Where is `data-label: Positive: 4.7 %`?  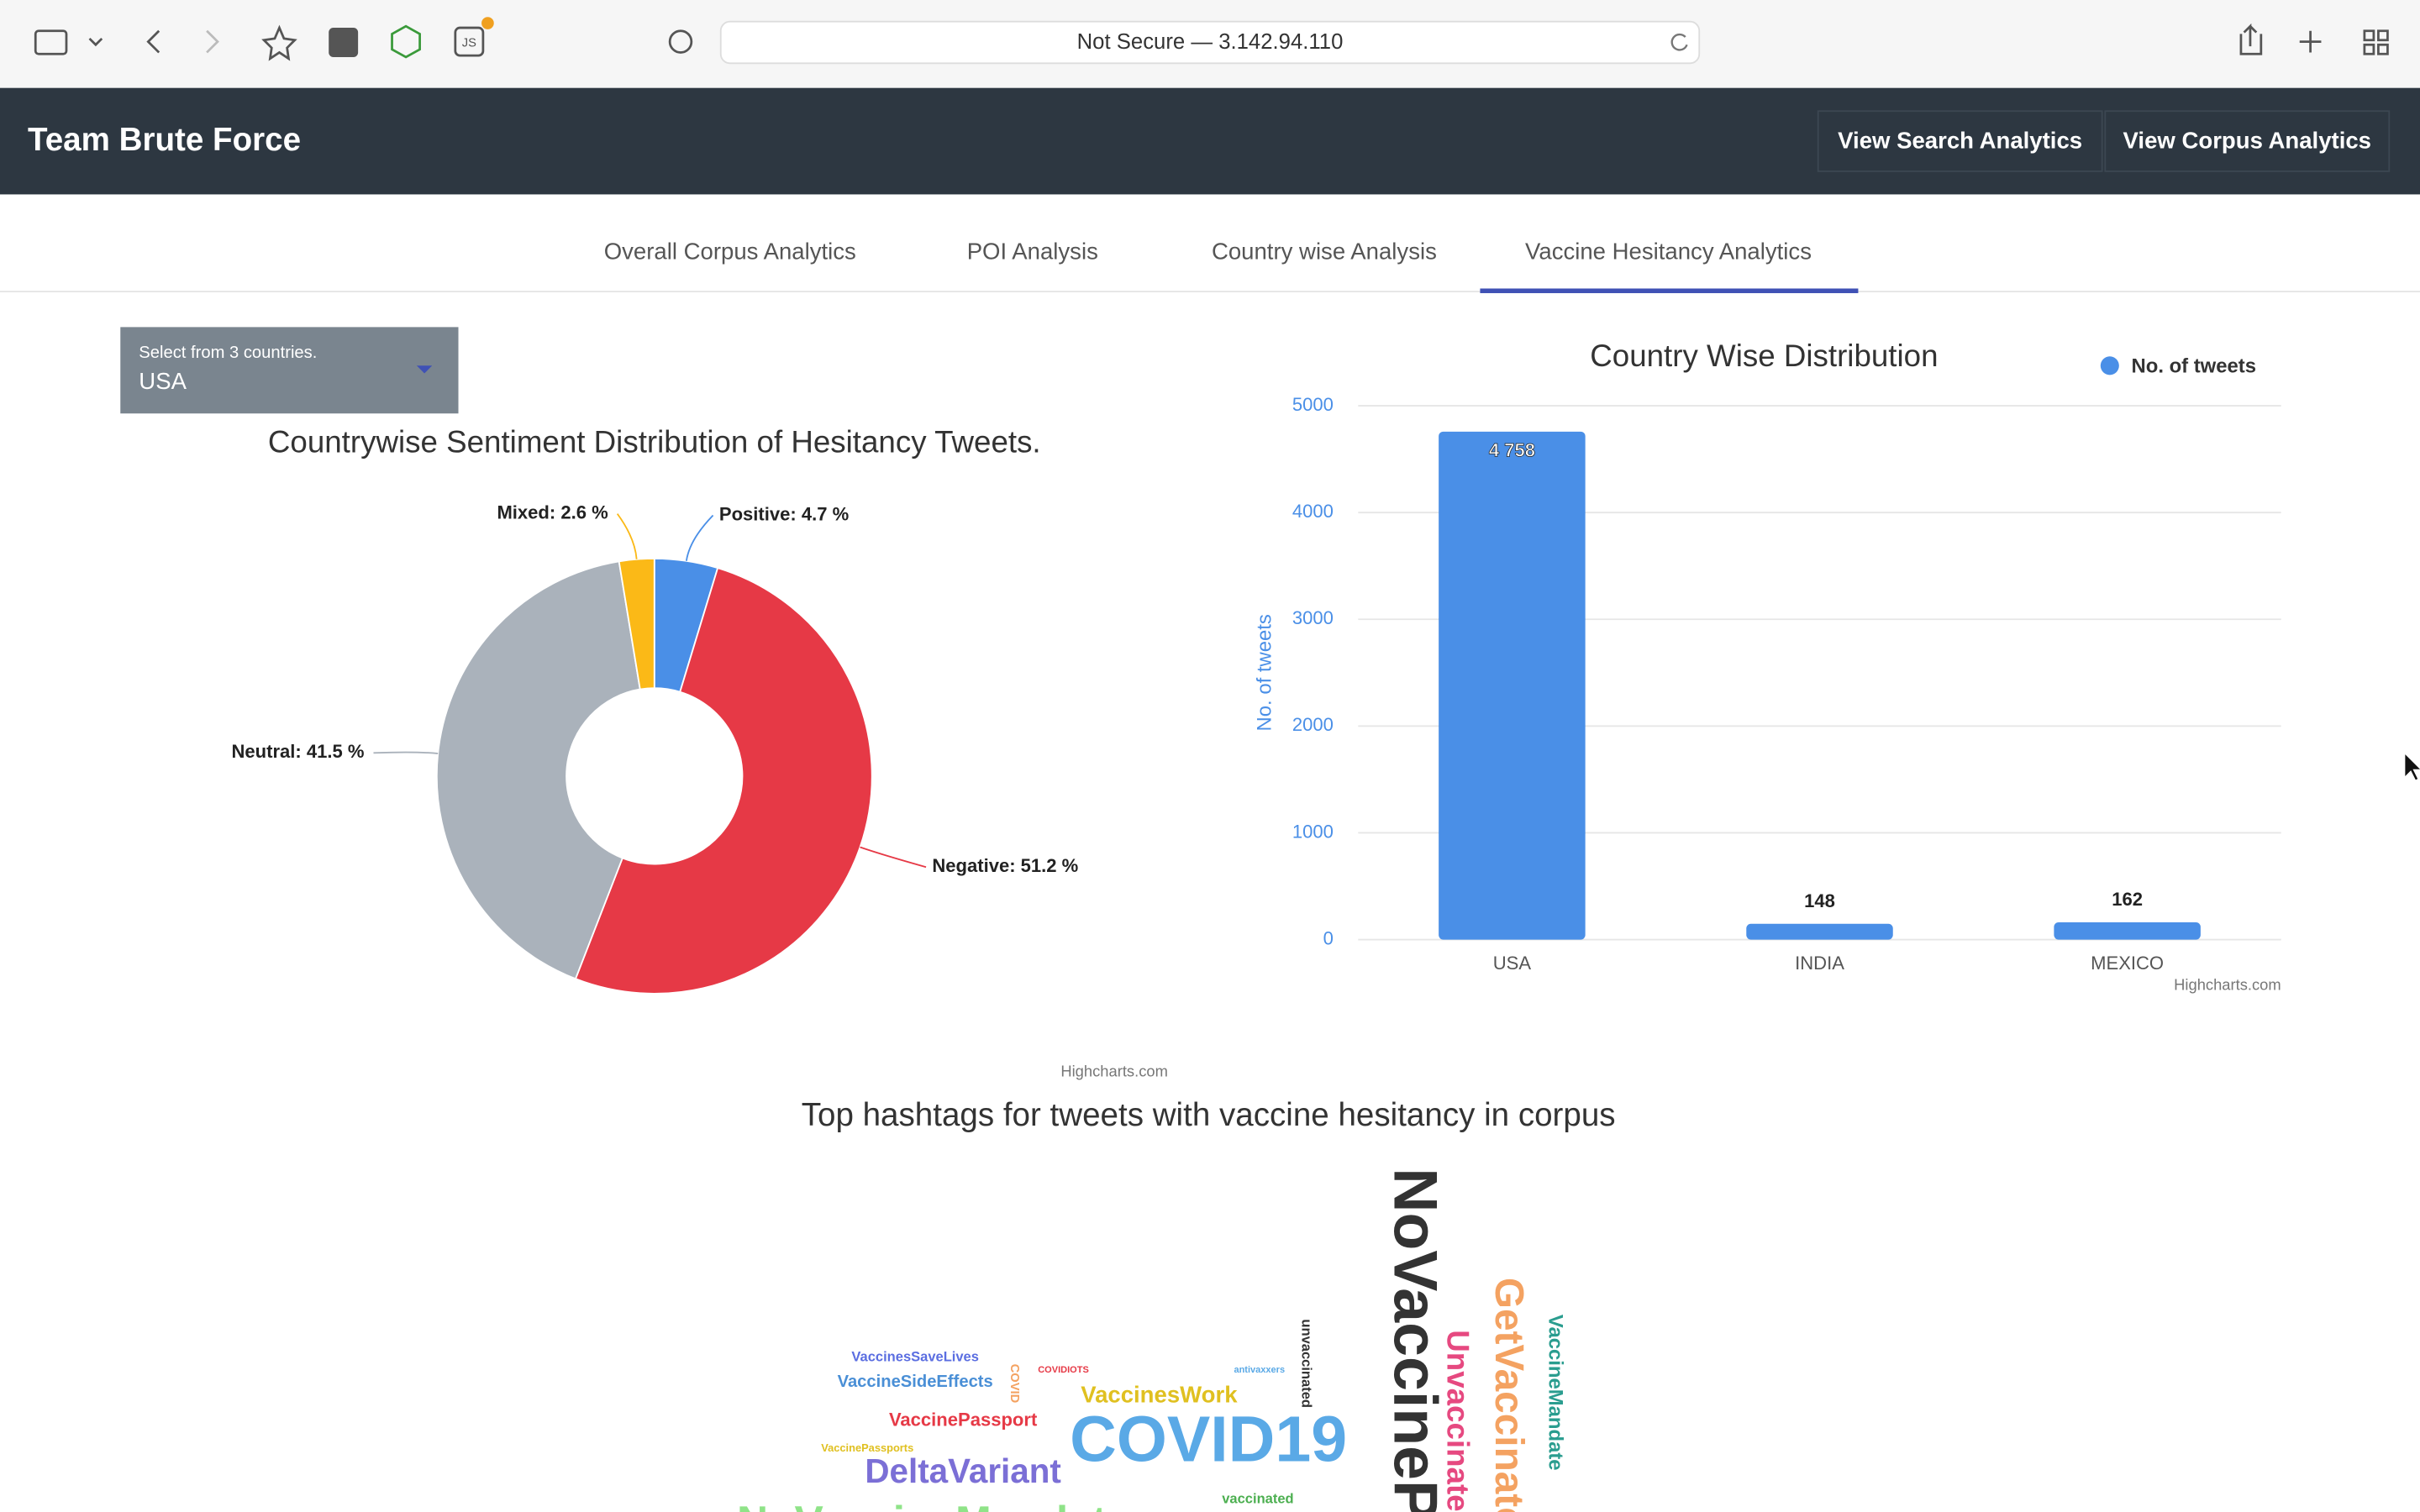 data-label: Positive: 4.7 % is located at coordinates (784, 513).